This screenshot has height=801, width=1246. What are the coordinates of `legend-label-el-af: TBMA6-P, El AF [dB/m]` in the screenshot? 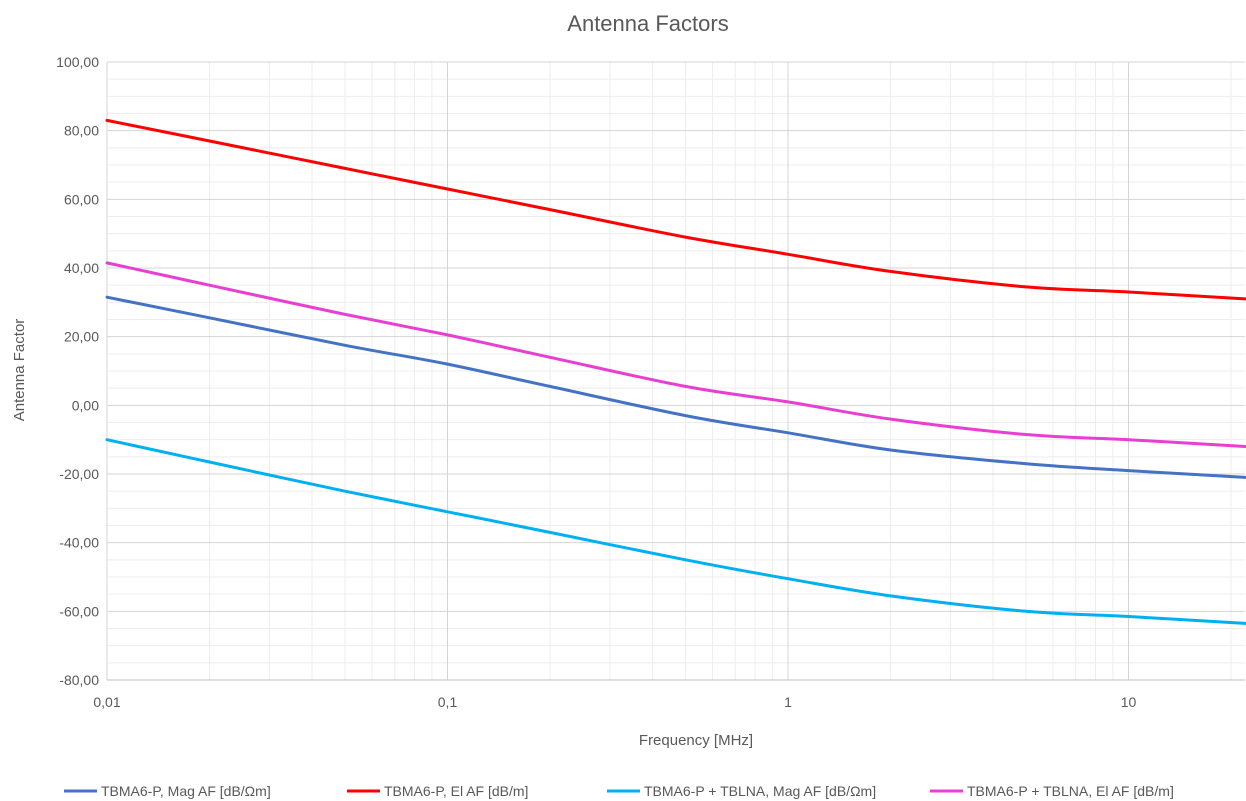 It's located at (456, 791).